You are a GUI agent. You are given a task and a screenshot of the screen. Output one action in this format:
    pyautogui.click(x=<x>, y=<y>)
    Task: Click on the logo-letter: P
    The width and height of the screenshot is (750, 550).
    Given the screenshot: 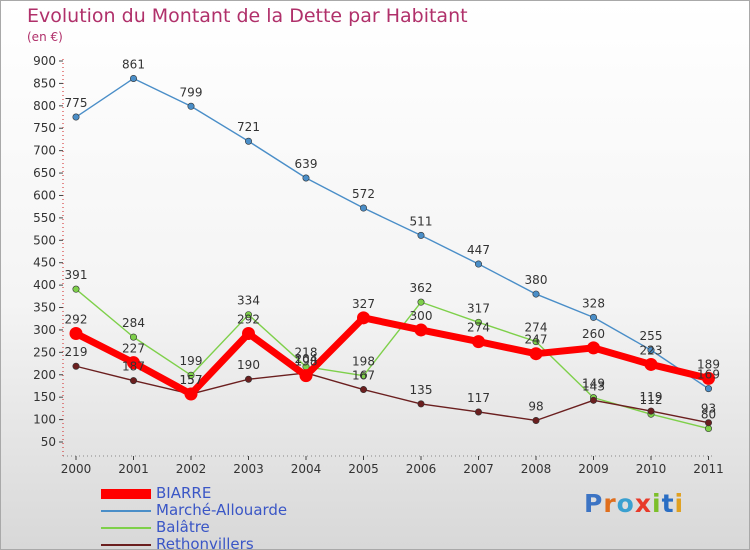 What is the action you would take?
    pyautogui.click(x=594, y=503)
    